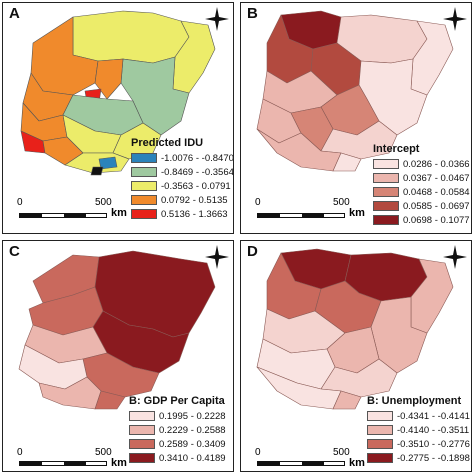 Image resolution: width=474 pixels, height=474 pixels. What do you see at coordinates (192, 430) in the screenshot?
I see `legend-label: 0.2229 - 0.2588` at bounding box center [192, 430].